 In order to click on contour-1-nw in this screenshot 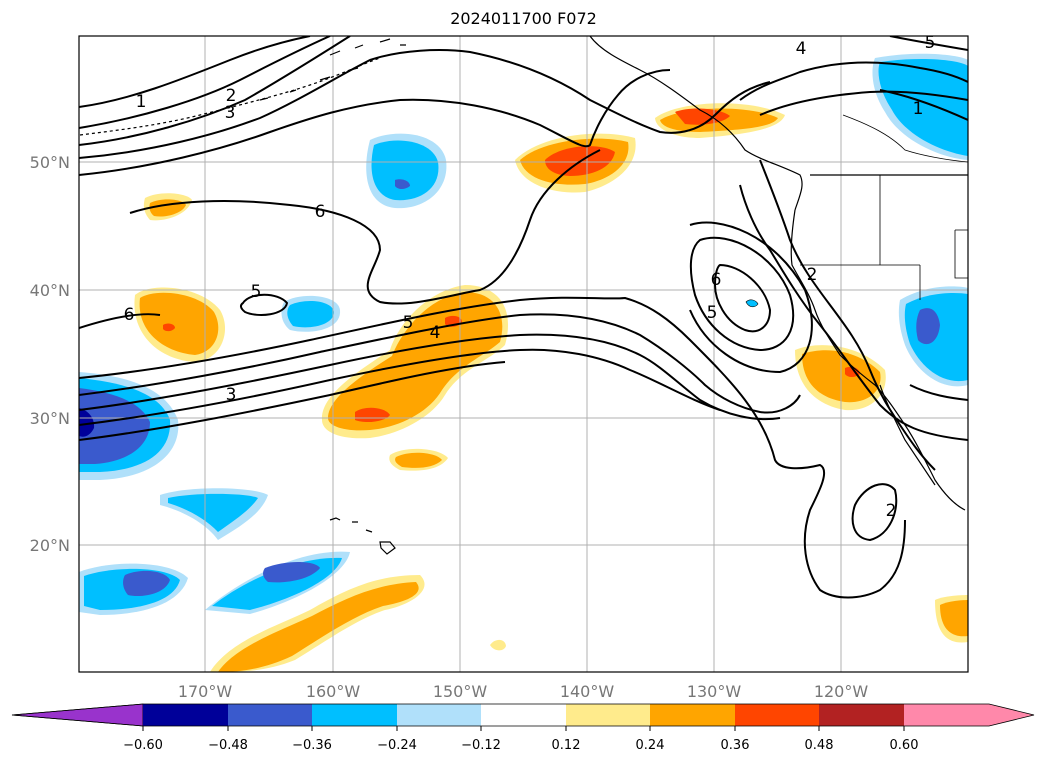, I will do `click(195, 72)`.